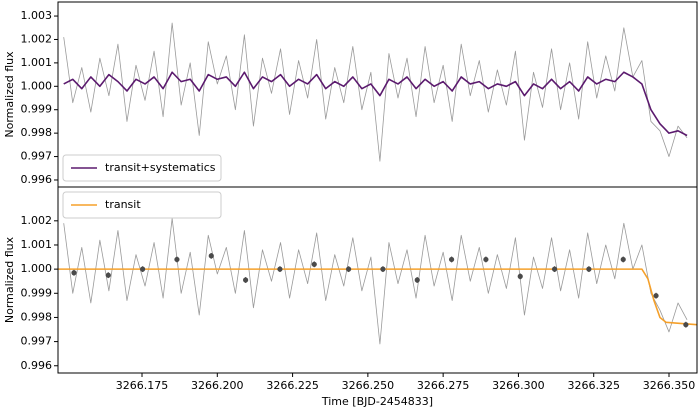 This screenshot has height=411, width=700. Describe the element at coordinates (160, 167) in the screenshot. I see `legend-label: transit+systematics` at that location.